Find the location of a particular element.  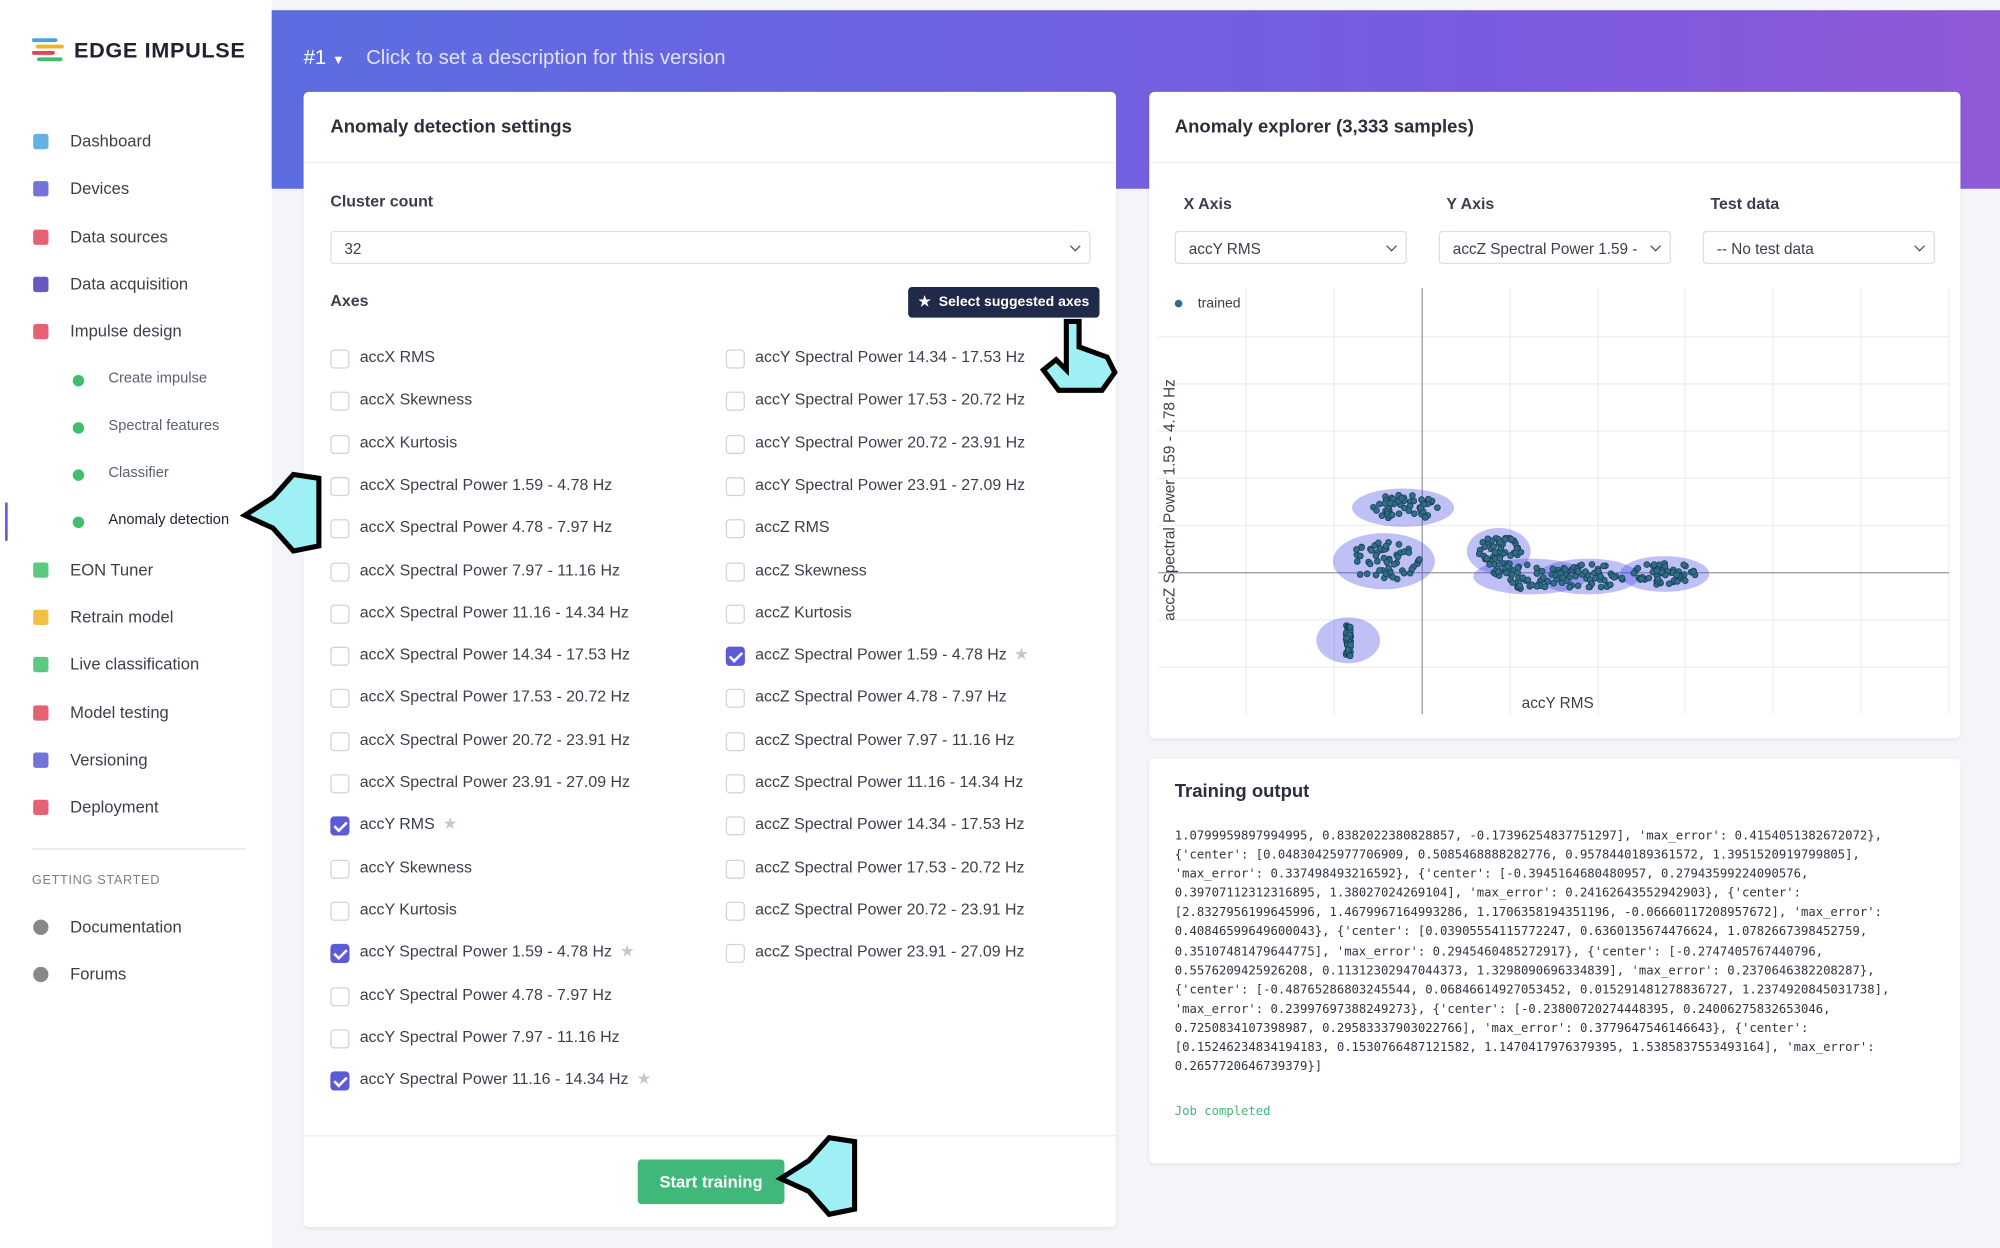

select-value: accY RMS is located at coordinates (1224, 248).